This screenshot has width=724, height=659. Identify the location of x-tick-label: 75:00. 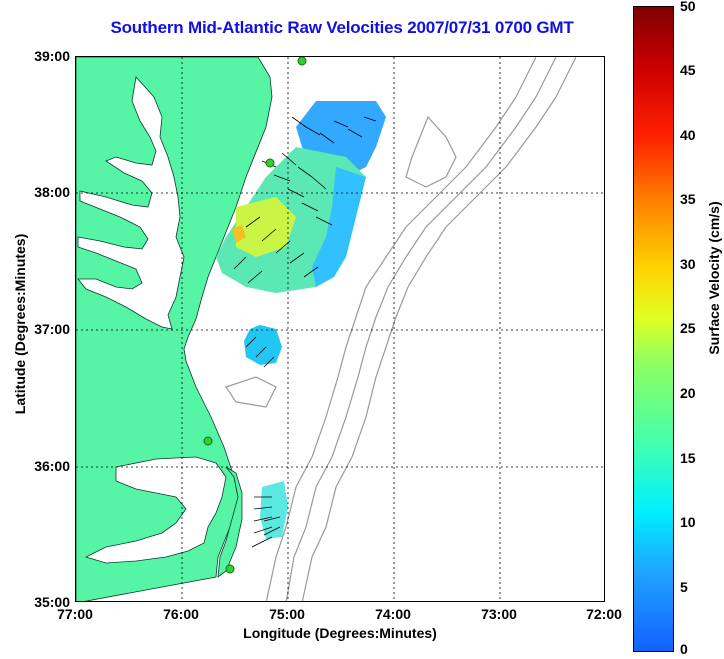
(287, 614).